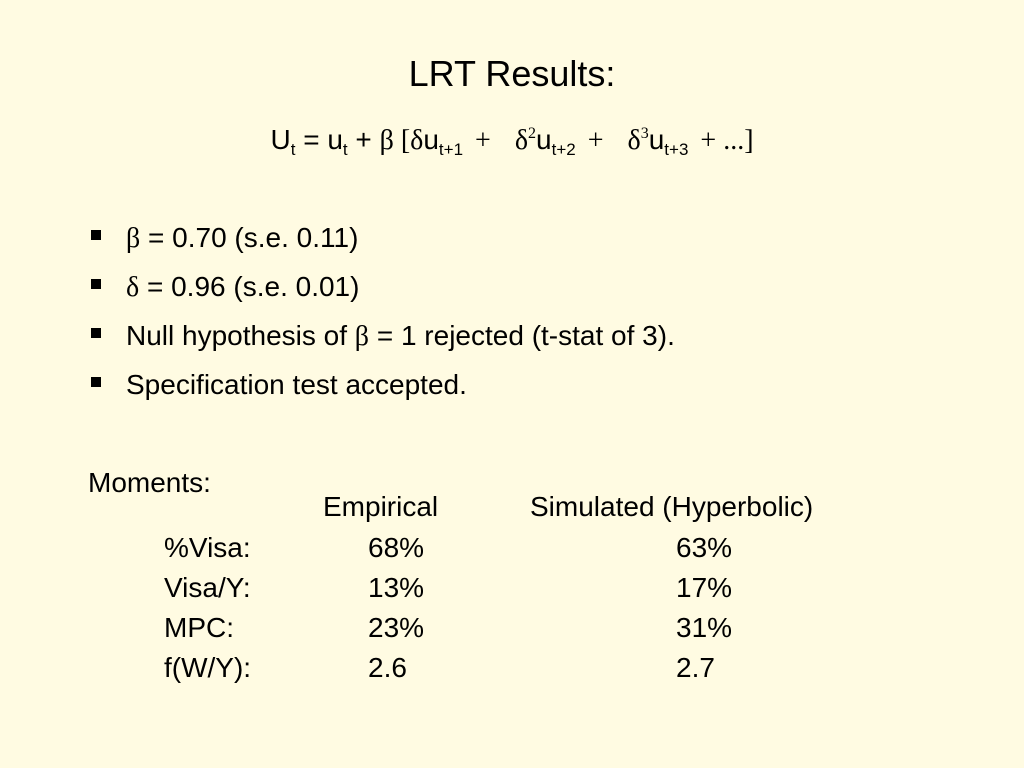 This screenshot has height=768, width=1024. What do you see at coordinates (386, 140) in the screenshot?
I see `eq-beta: β` at bounding box center [386, 140].